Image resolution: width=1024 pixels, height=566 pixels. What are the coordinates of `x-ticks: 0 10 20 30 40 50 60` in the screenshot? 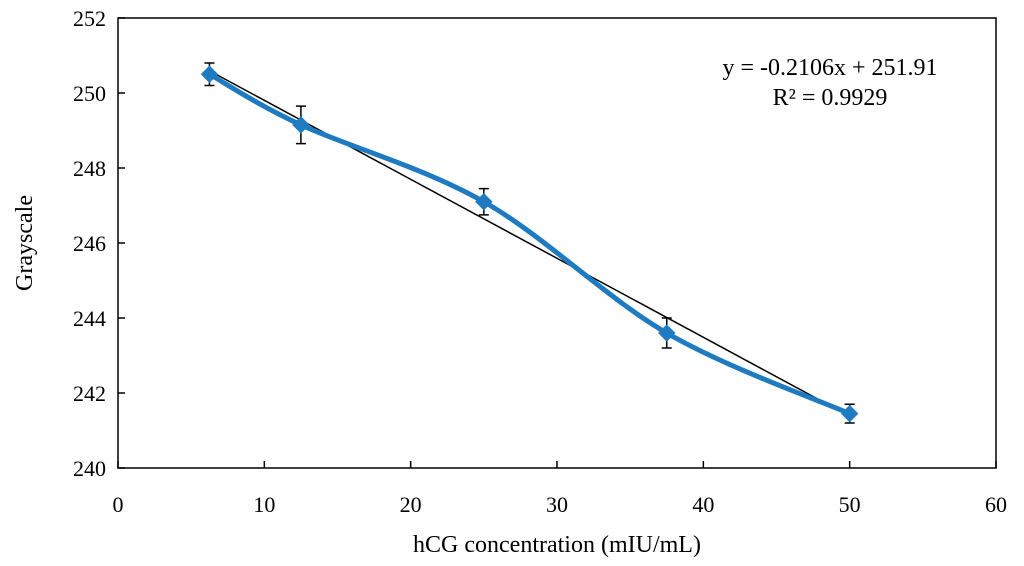 It's located at (560, 489).